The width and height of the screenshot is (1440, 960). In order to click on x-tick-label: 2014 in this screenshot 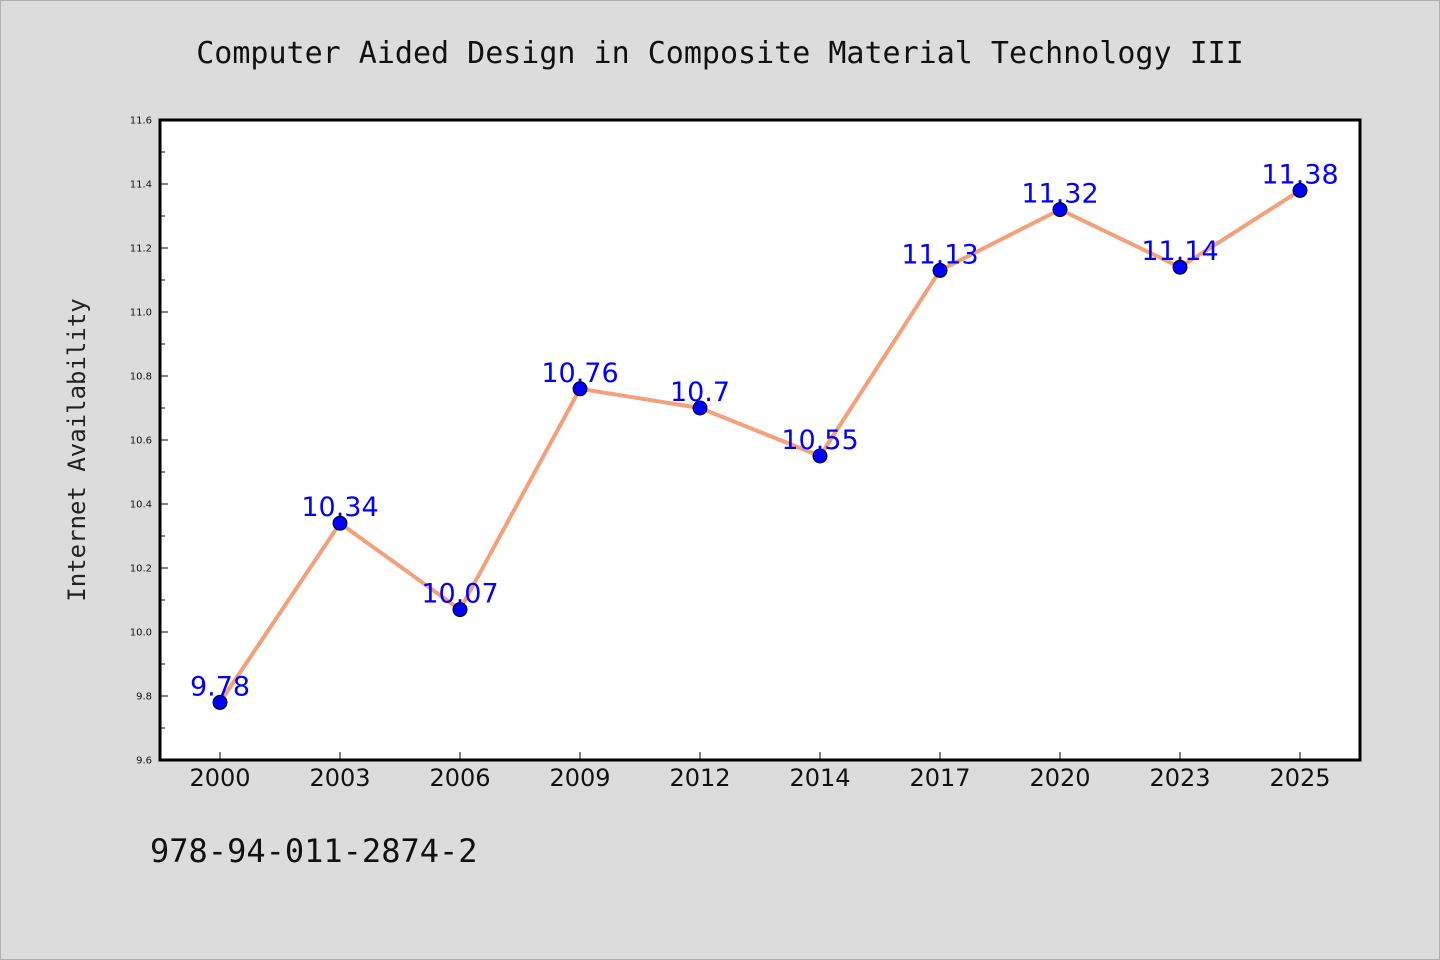, I will do `click(819, 778)`.